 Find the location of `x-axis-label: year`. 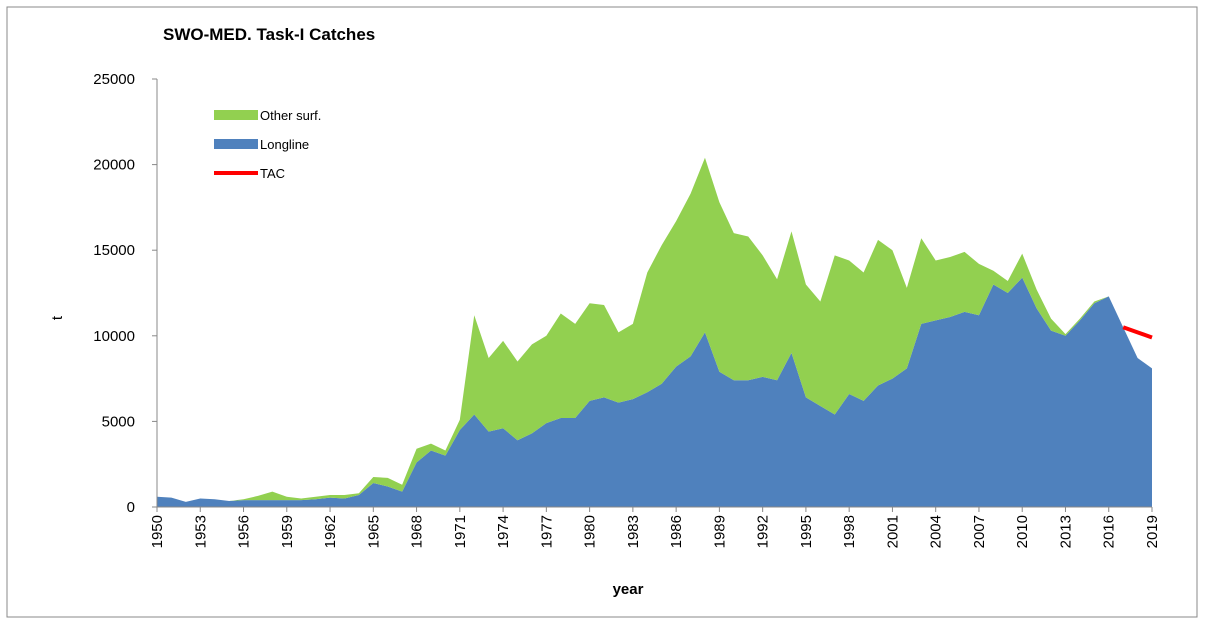

x-axis-label: year is located at coordinates (628, 589).